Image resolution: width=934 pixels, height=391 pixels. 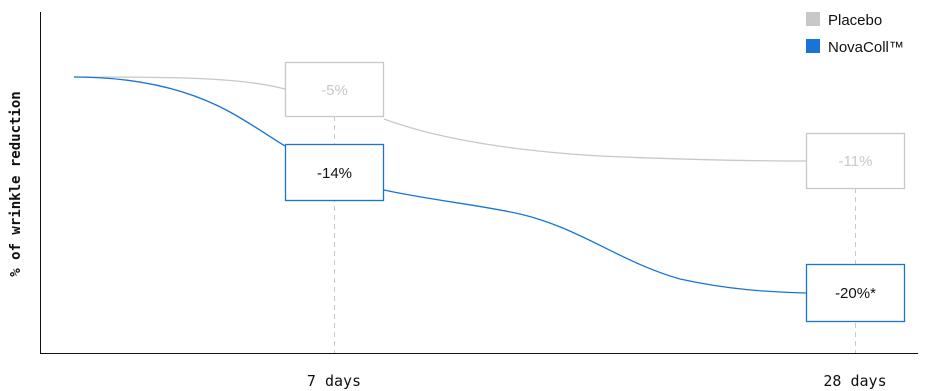 I want to click on legend-swatch-novacoll, so click(x=813, y=46).